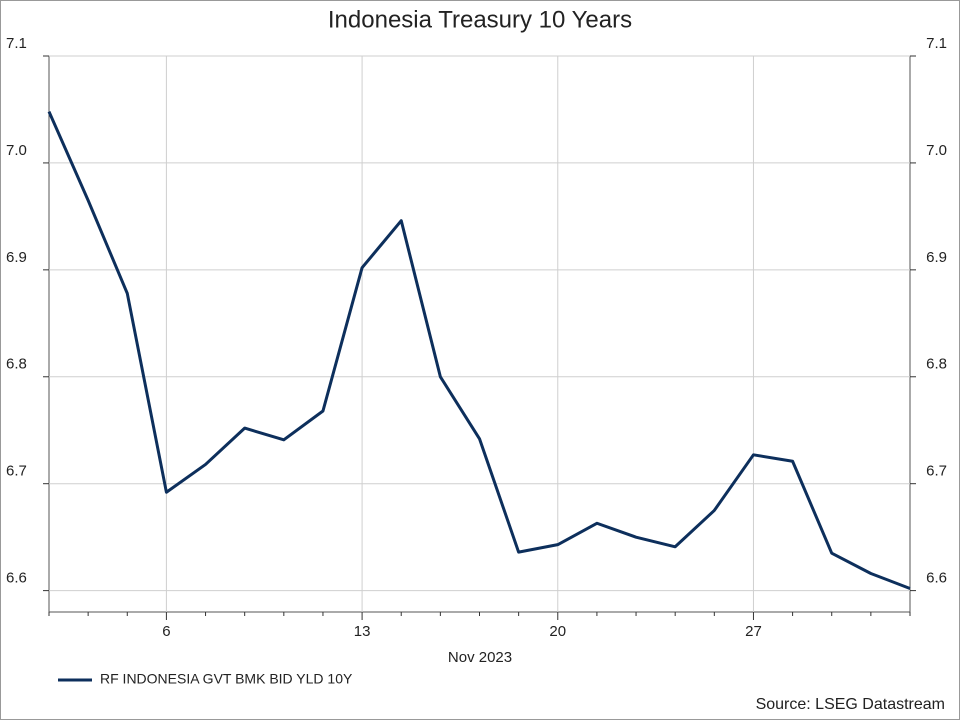 The image size is (960, 720). I want to click on x-tick-label: 6, so click(166, 631).